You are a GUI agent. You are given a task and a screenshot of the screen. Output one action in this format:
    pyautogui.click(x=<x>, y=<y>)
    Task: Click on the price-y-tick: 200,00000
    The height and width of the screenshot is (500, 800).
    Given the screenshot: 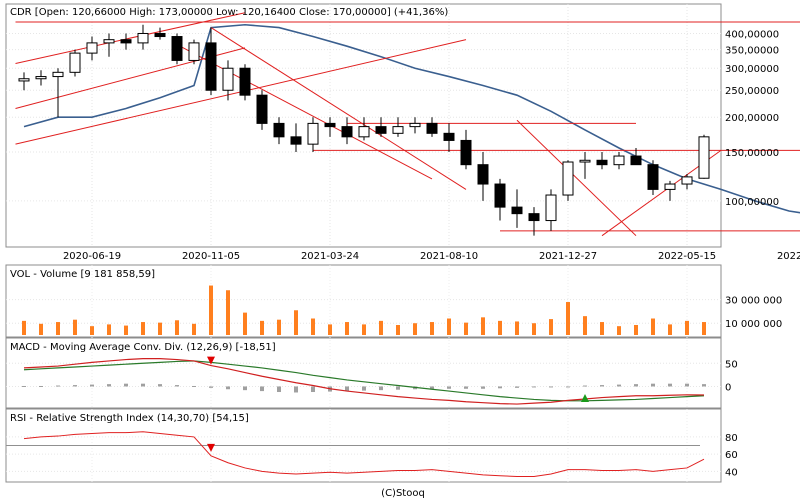 What is the action you would take?
    pyautogui.click(x=752, y=118)
    